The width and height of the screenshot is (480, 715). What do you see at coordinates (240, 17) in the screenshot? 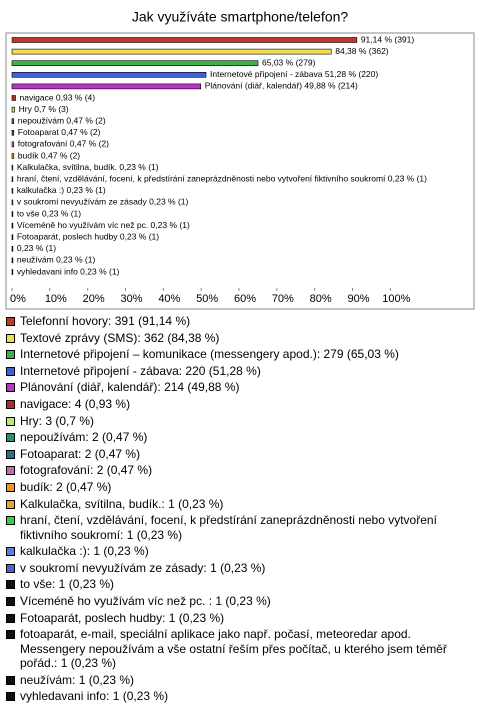
I see `chart-title: Jak využíváte smartphone/telefon?` at bounding box center [240, 17].